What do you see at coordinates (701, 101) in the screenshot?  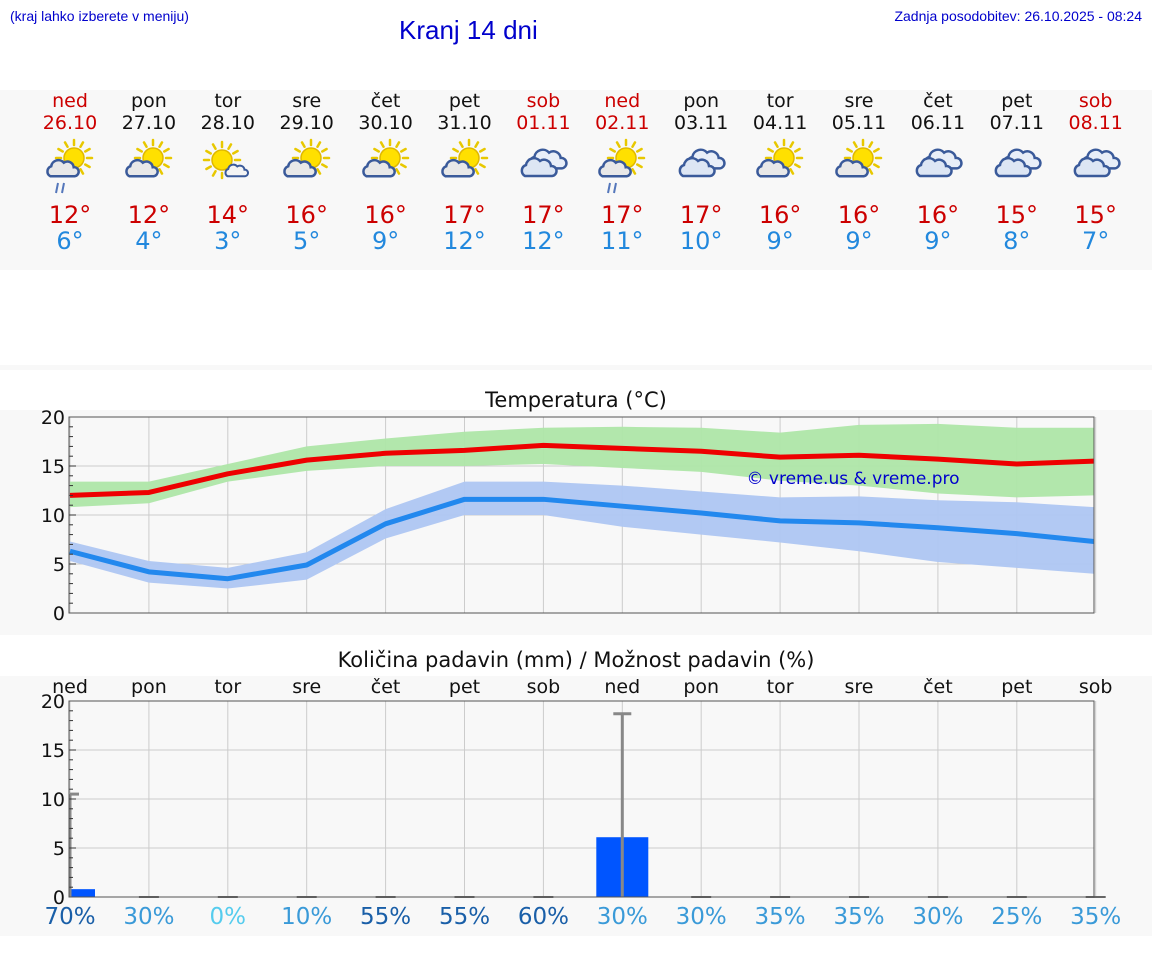 I see `day-name: pon` at bounding box center [701, 101].